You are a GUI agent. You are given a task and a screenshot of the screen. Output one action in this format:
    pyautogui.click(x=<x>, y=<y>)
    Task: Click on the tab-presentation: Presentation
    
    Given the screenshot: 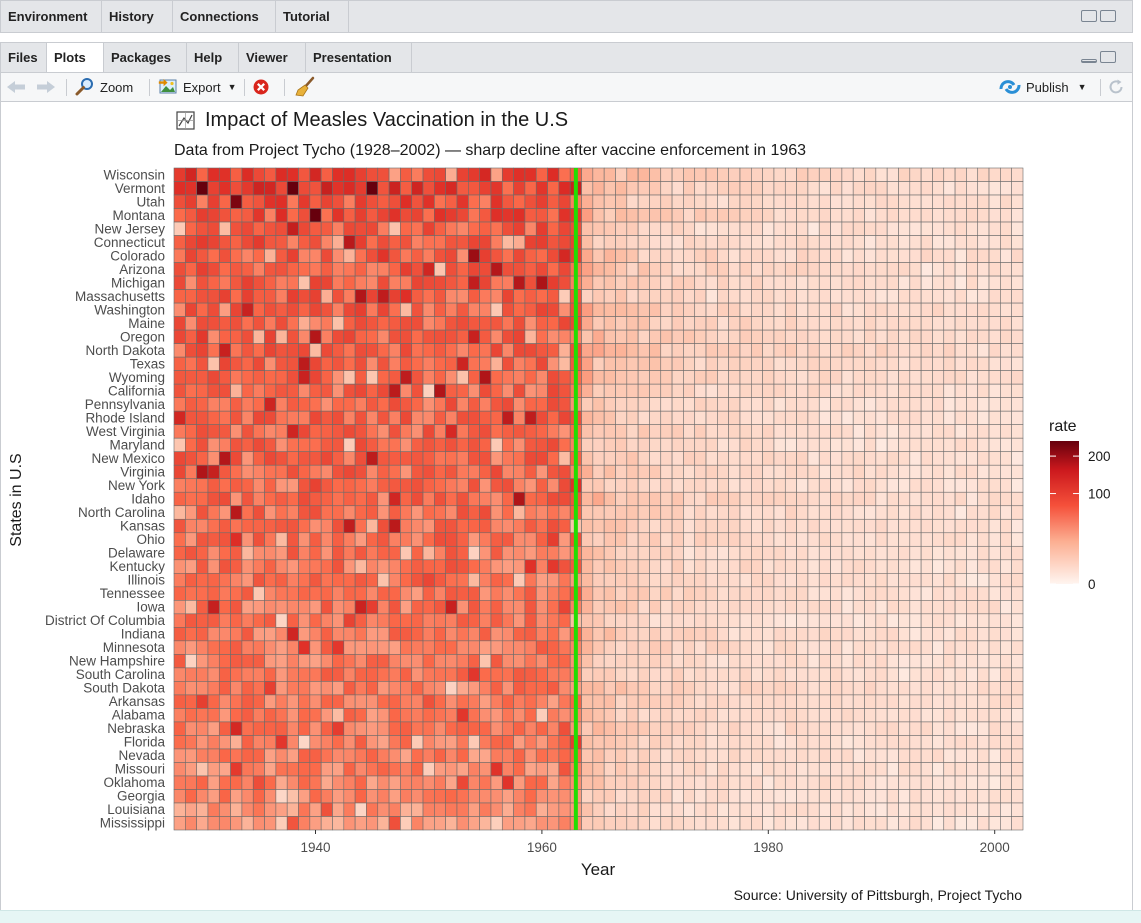 What is the action you would take?
    pyautogui.click(x=359, y=57)
    